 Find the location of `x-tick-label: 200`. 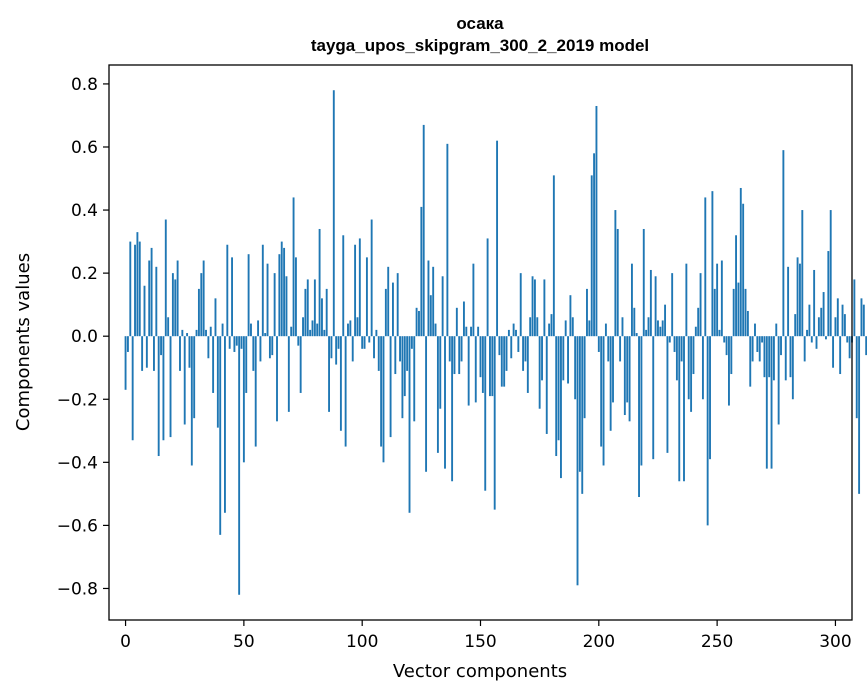

x-tick-label: 200 is located at coordinates (599, 642).